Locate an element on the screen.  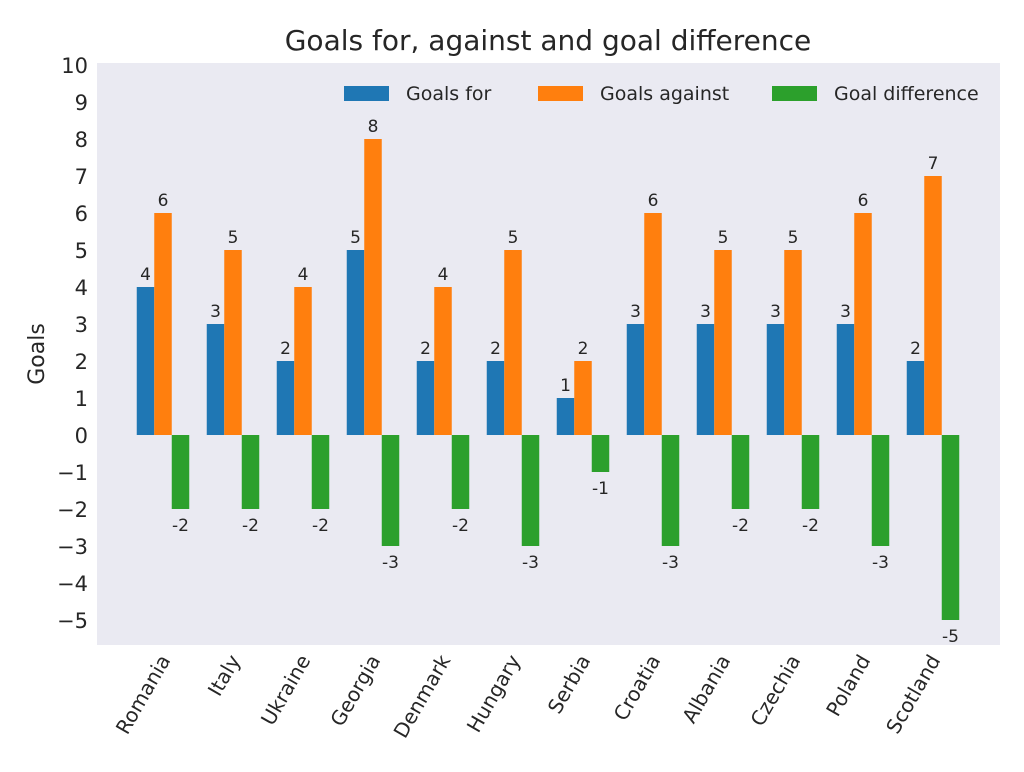
data-label: -1 is located at coordinates (600, 489).